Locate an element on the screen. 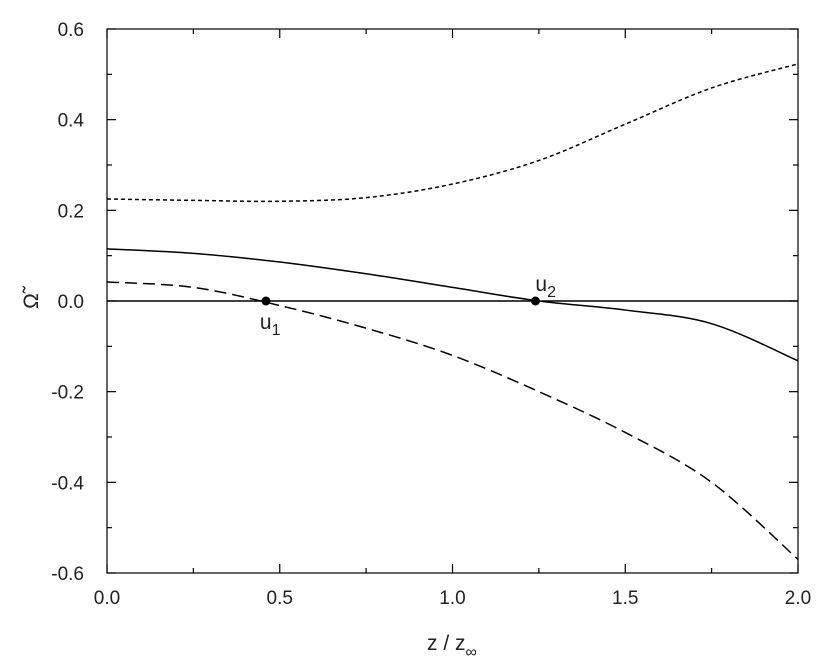  y-tick-label: 0.0 is located at coordinates (71, 302).